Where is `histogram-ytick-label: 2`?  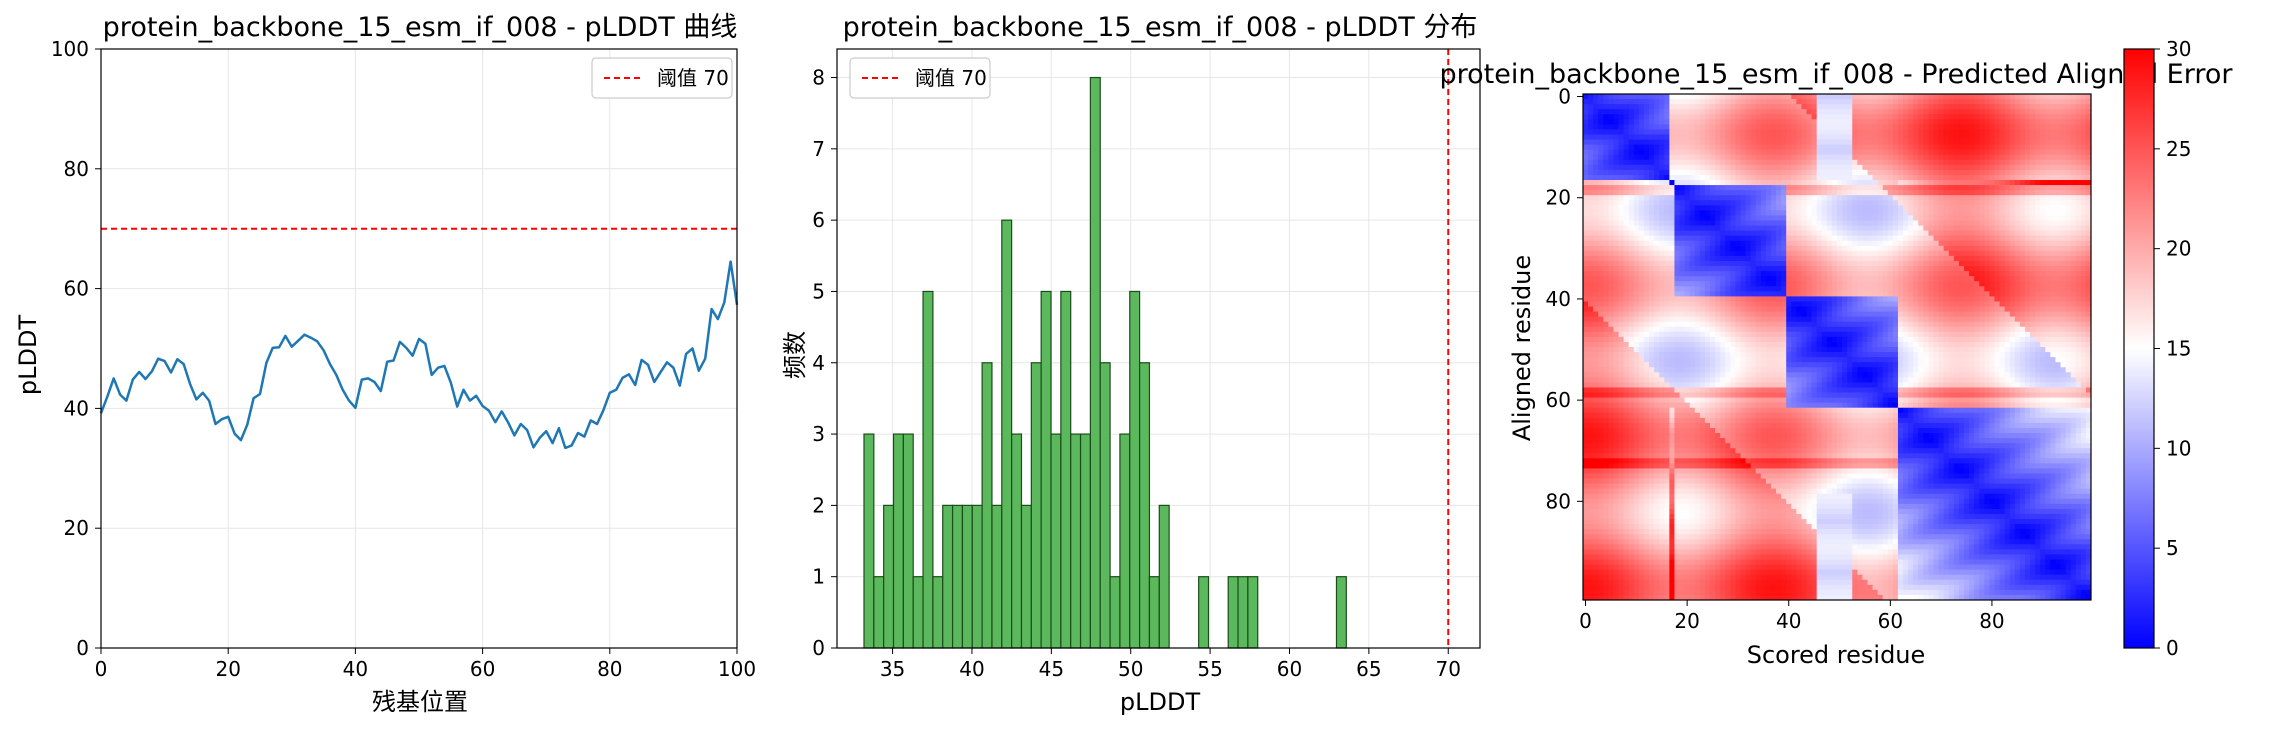 histogram-ytick-label: 2 is located at coordinates (818, 505).